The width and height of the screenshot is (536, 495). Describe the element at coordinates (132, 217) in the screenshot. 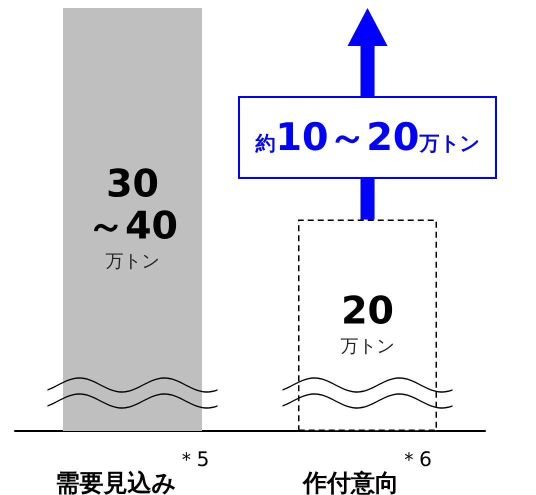

I see `data-label: 30 ～40 万トン` at that location.